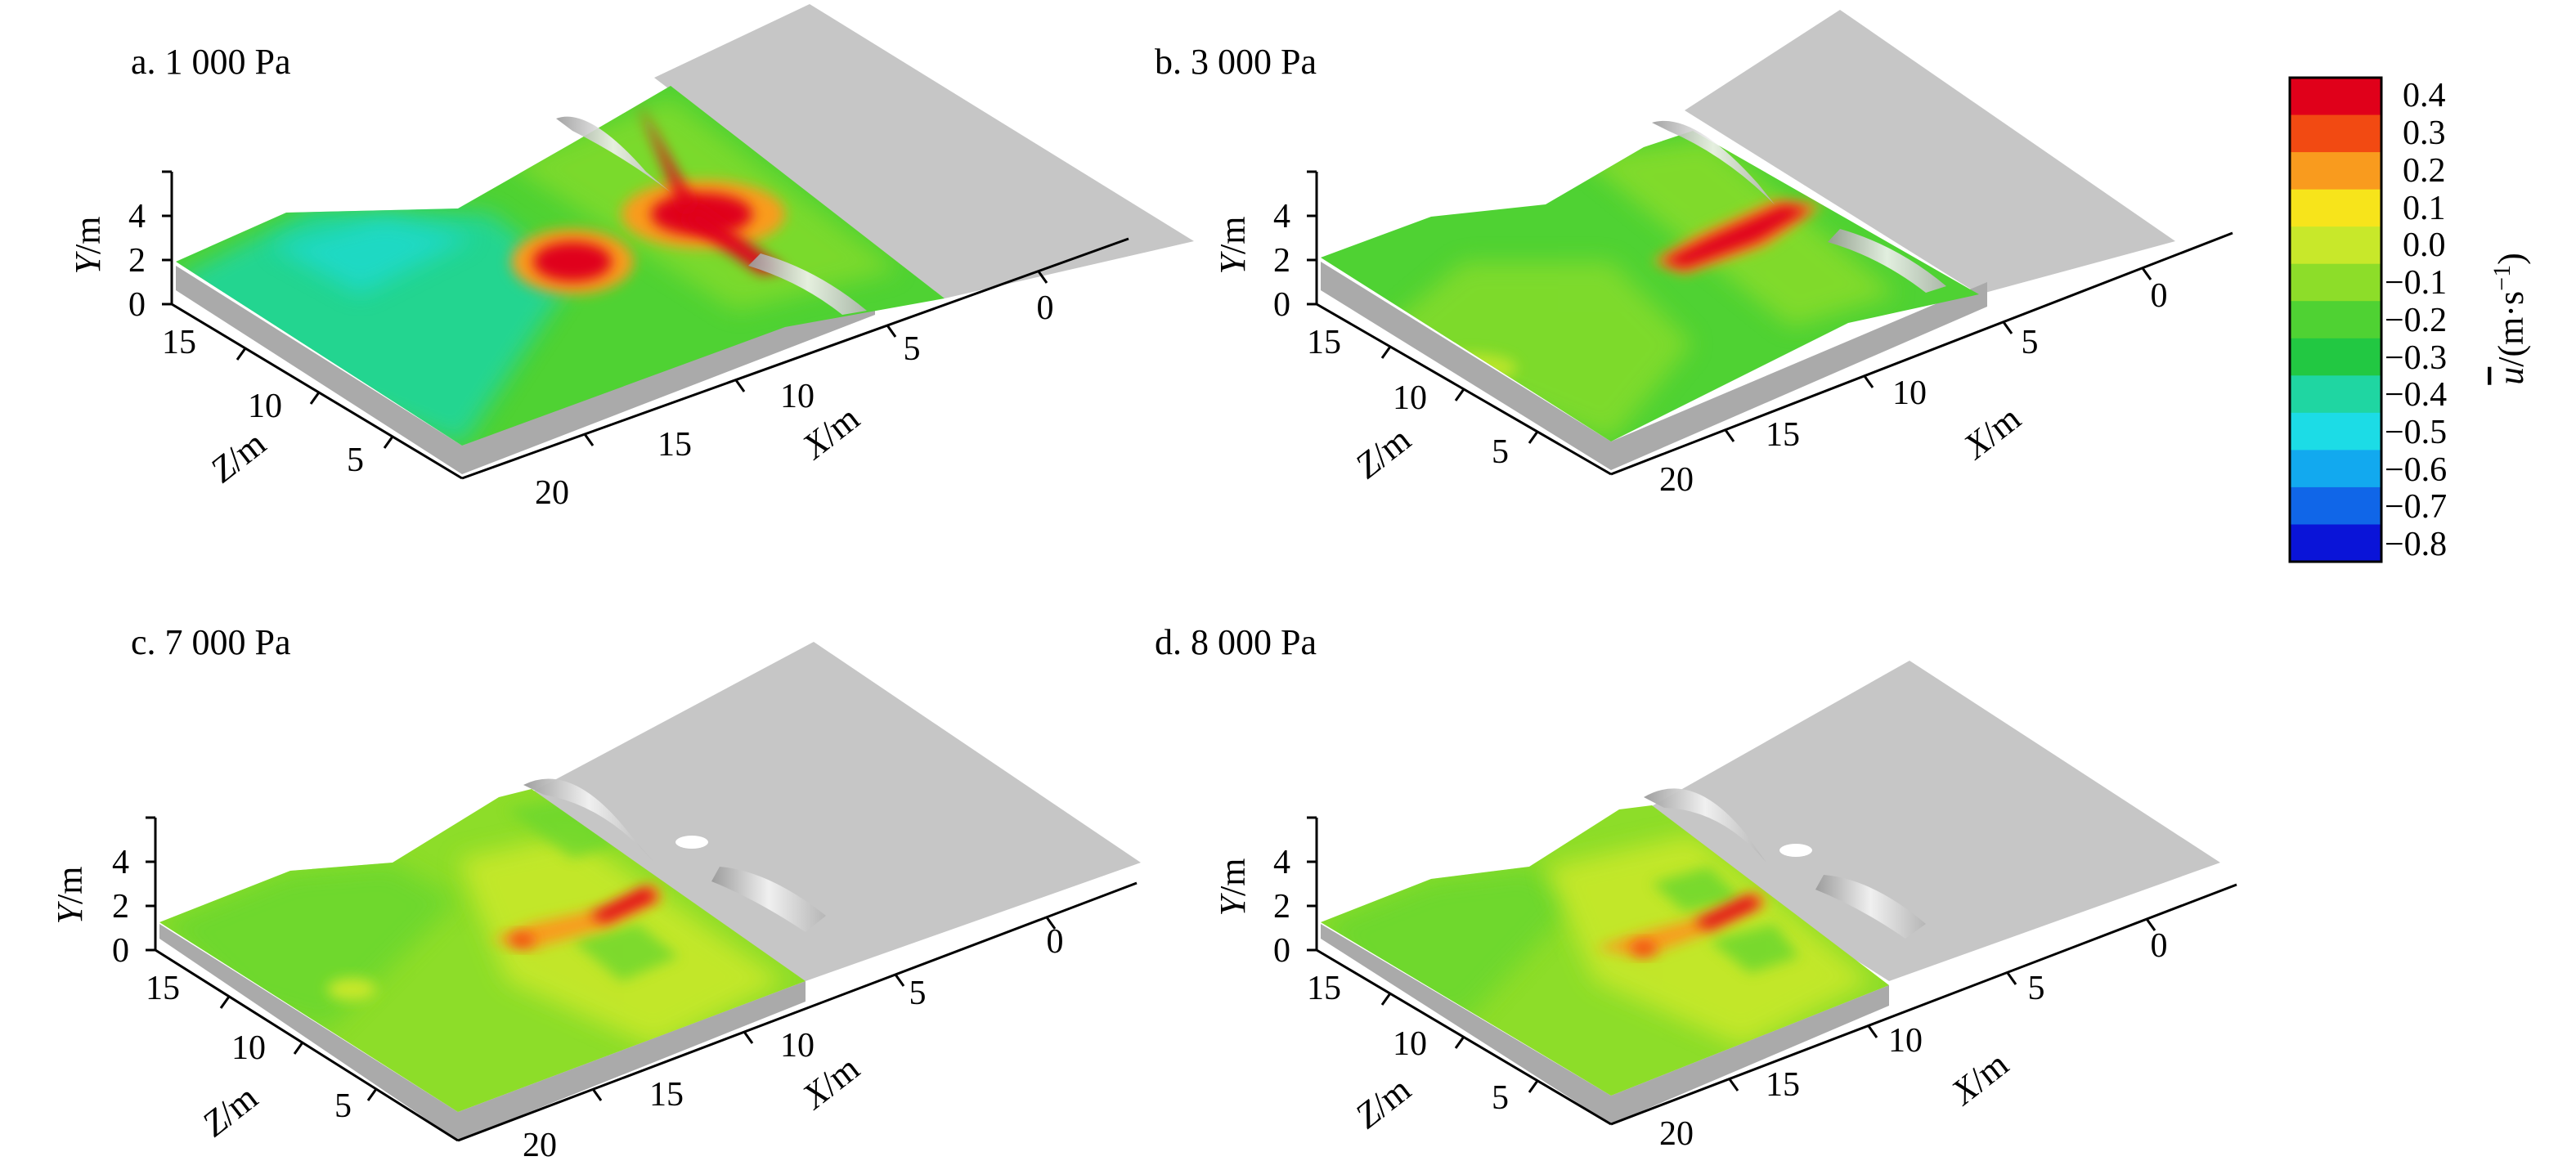 Image resolution: width=2576 pixels, height=1170 pixels. Describe the element at coordinates (2424, 171) in the screenshot. I see `colorbar-level: 0.2` at that location.